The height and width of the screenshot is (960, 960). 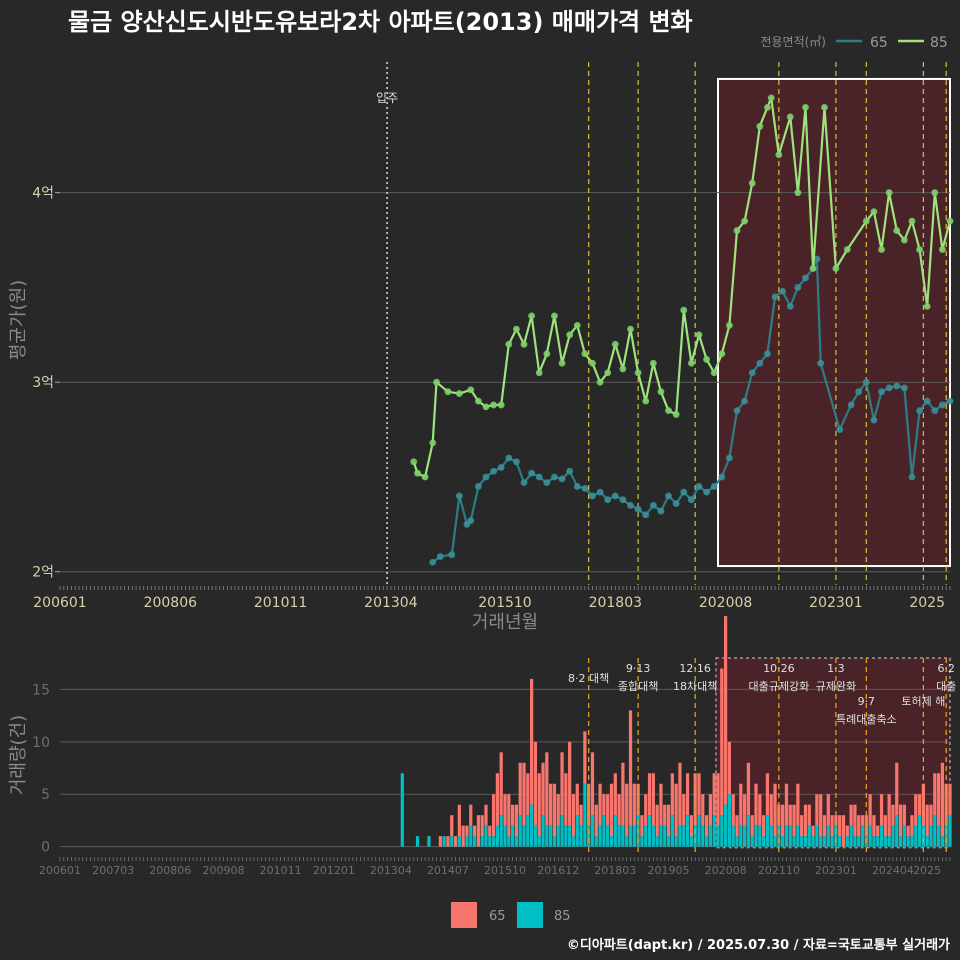 What do you see at coordinates (946, 668) in the screenshot?
I see `policy-label: 6·2` at bounding box center [946, 668].